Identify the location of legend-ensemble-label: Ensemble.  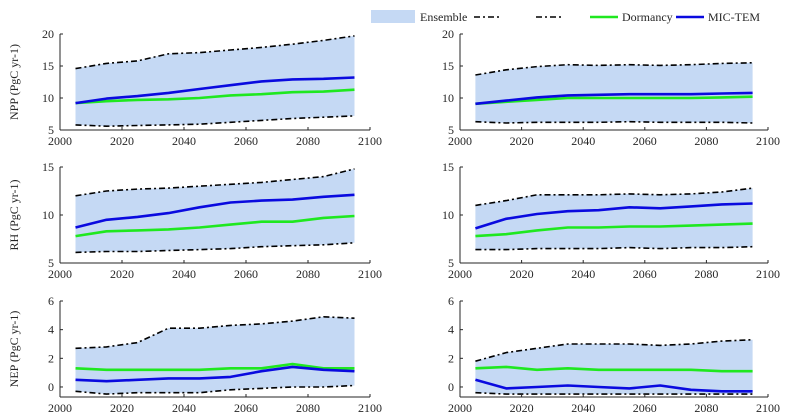
(443, 17).